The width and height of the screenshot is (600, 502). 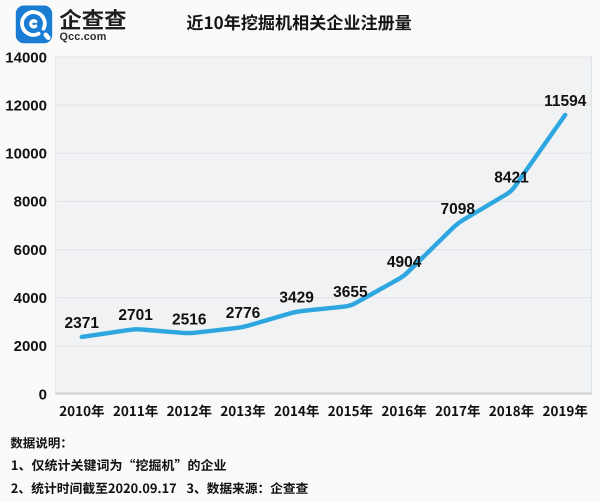 I want to click on svg-text: 12000, so click(x=26, y=105).